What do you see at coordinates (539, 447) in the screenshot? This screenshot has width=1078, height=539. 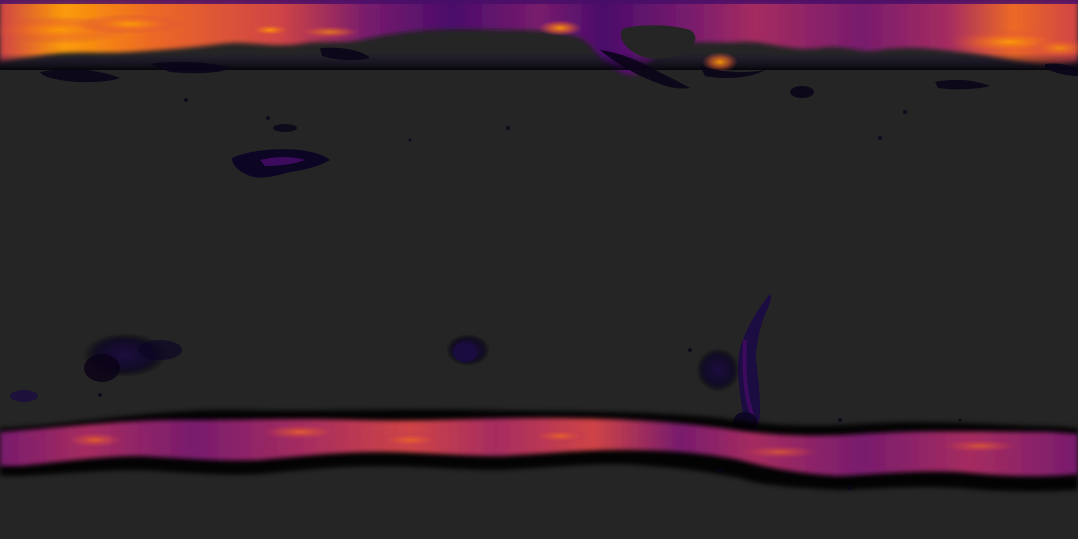 I see `southern-heat-band` at bounding box center [539, 447].